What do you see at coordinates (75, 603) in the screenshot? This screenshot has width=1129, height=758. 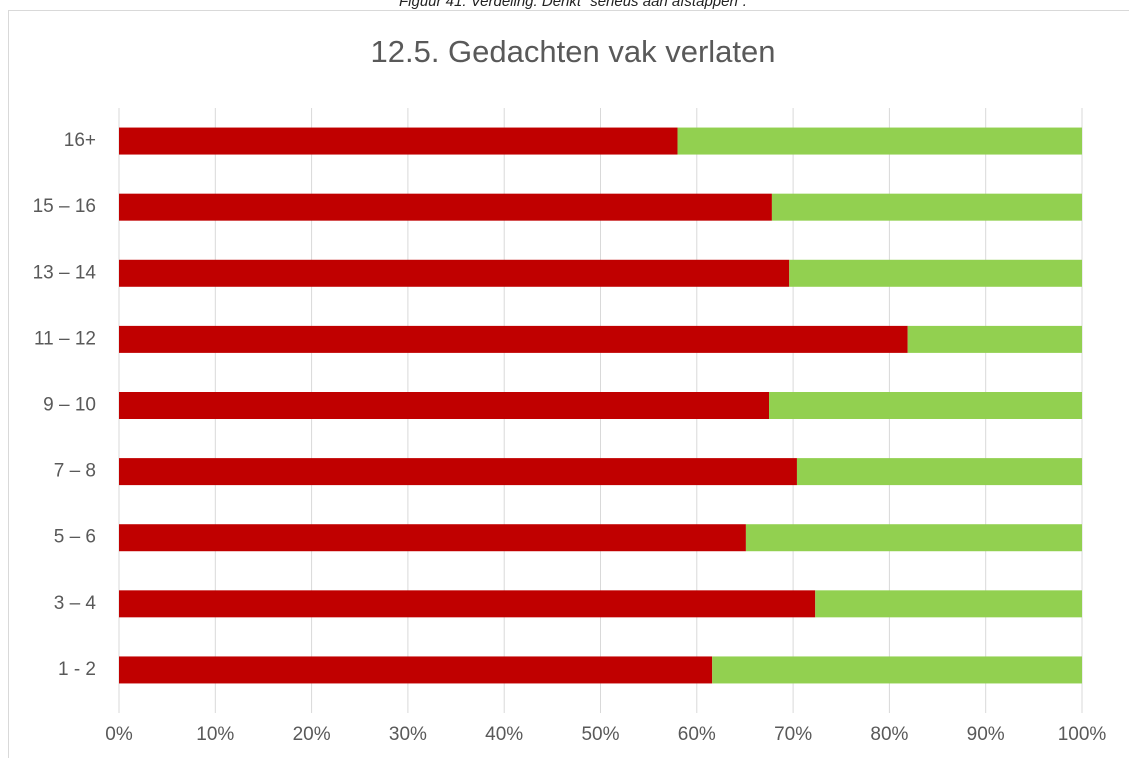 I see `y-tick-label: 3 – 4` at bounding box center [75, 603].